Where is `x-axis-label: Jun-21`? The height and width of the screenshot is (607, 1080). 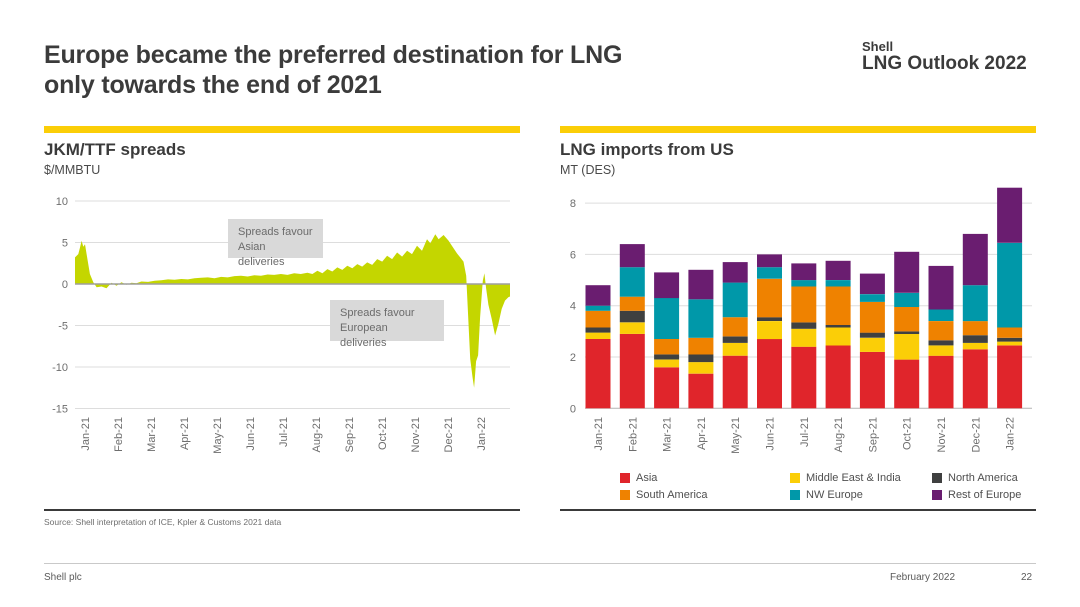
x-axis-label: Jun-21 is located at coordinates (771, 434).